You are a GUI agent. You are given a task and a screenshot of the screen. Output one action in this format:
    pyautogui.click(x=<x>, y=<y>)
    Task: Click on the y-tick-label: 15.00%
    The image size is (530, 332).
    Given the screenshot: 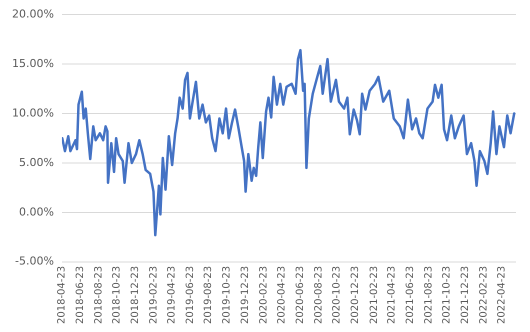 What is the action you would take?
    pyautogui.click(x=33, y=63)
    